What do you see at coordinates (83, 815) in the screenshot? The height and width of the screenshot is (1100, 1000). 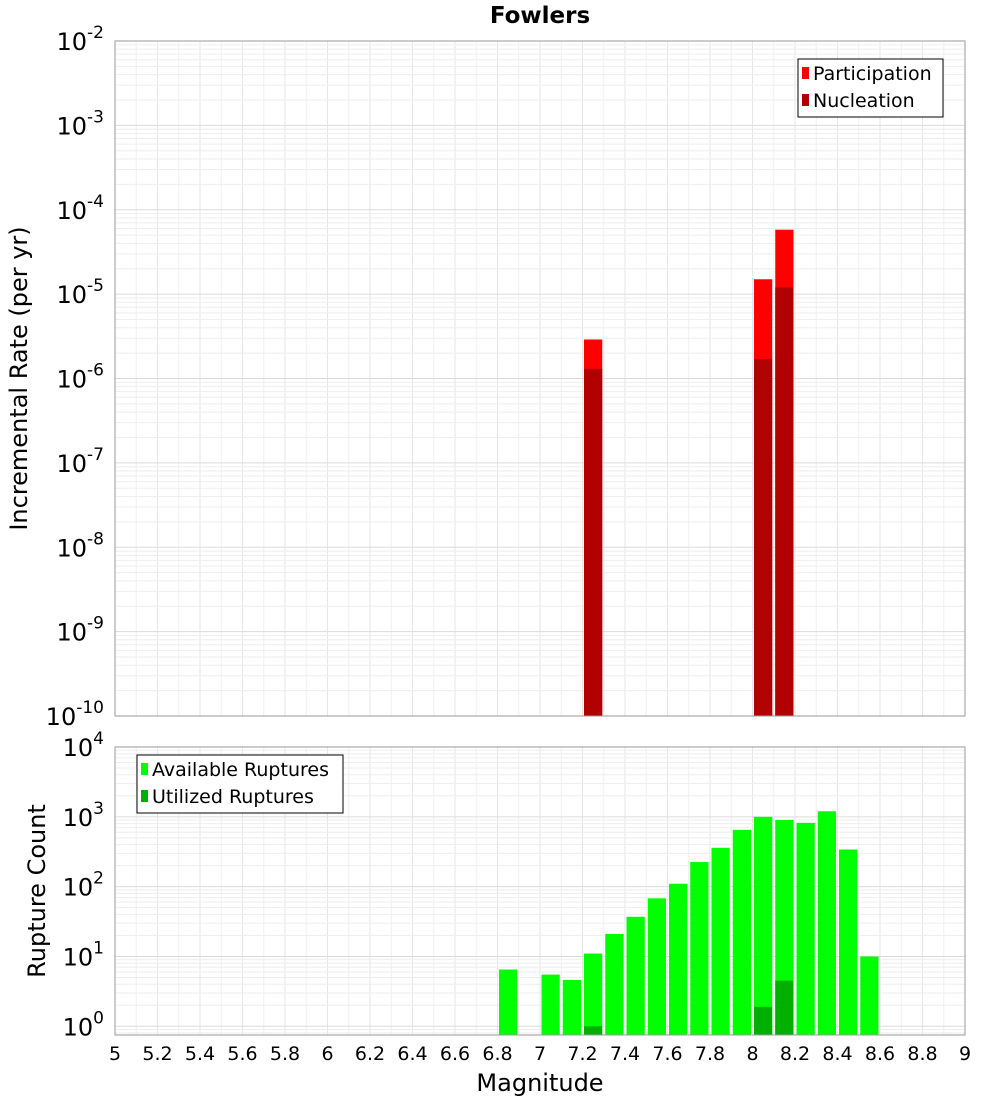 I see `y-tick-label: 10³` at bounding box center [83, 815].